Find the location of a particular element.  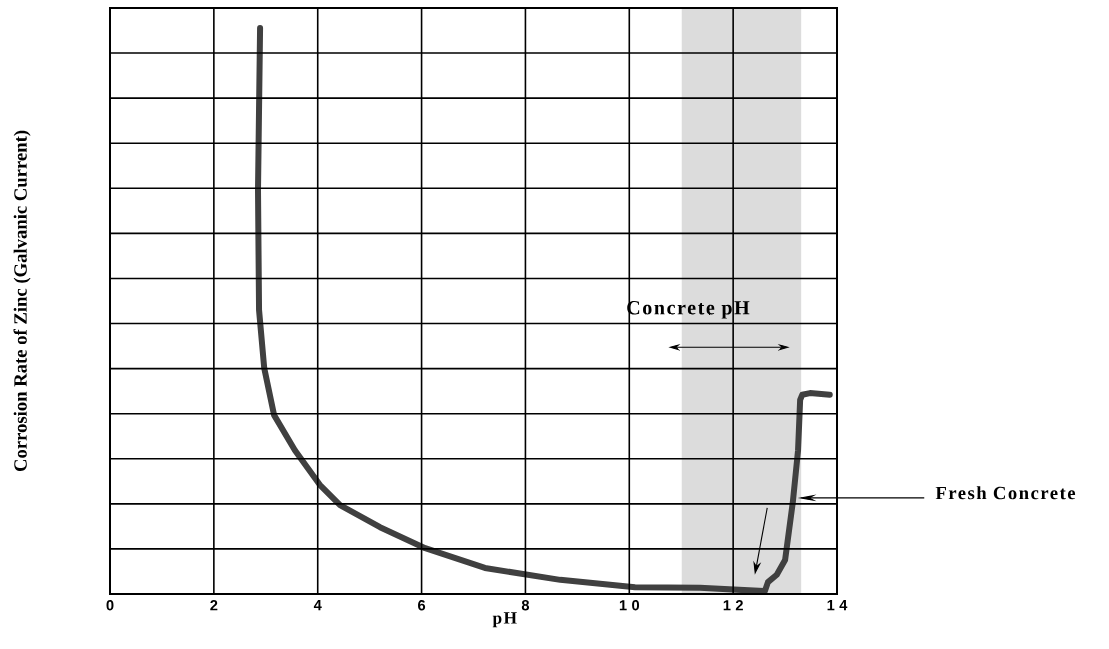

text: Fresh Concrete is located at coordinates (1005, 493).